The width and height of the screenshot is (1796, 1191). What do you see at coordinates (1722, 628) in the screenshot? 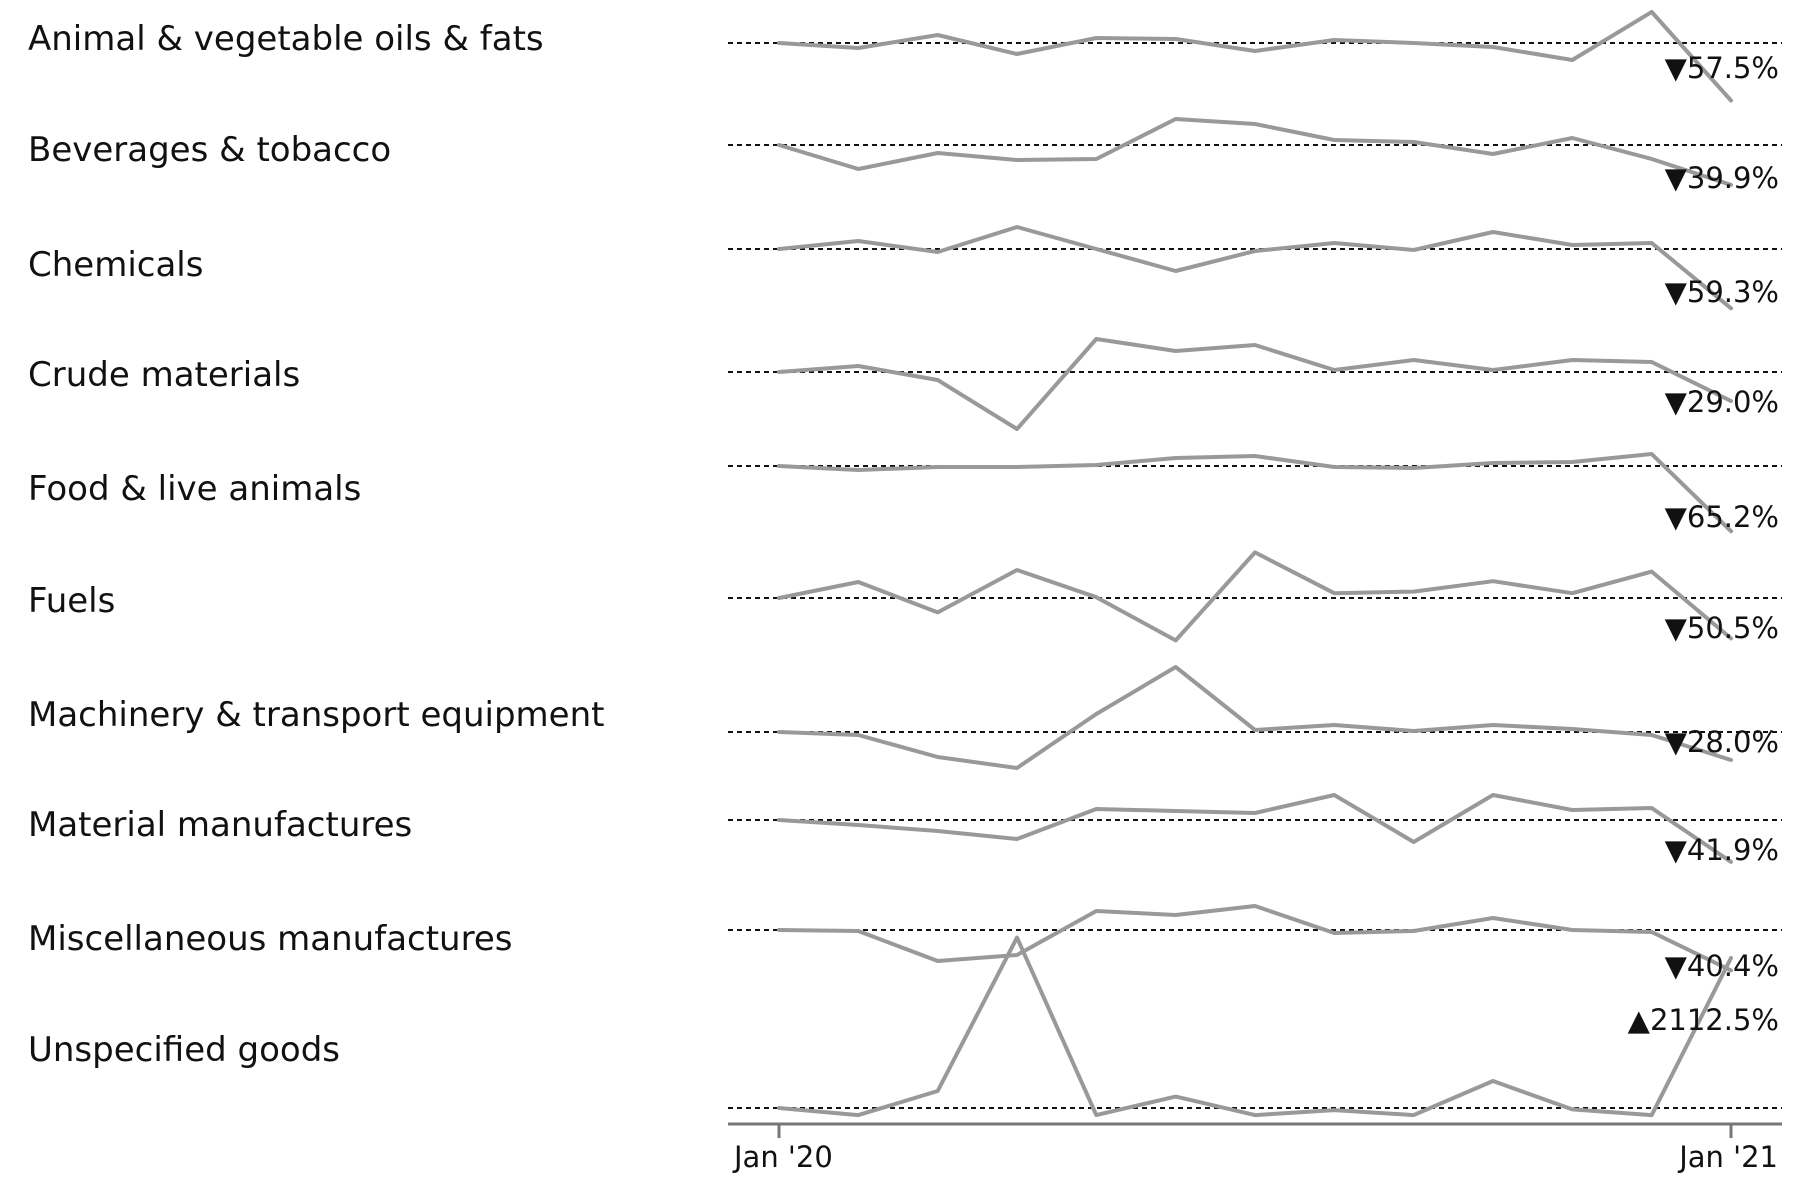
I see `change-label: ▼50.5%` at bounding box center [1722, 628].